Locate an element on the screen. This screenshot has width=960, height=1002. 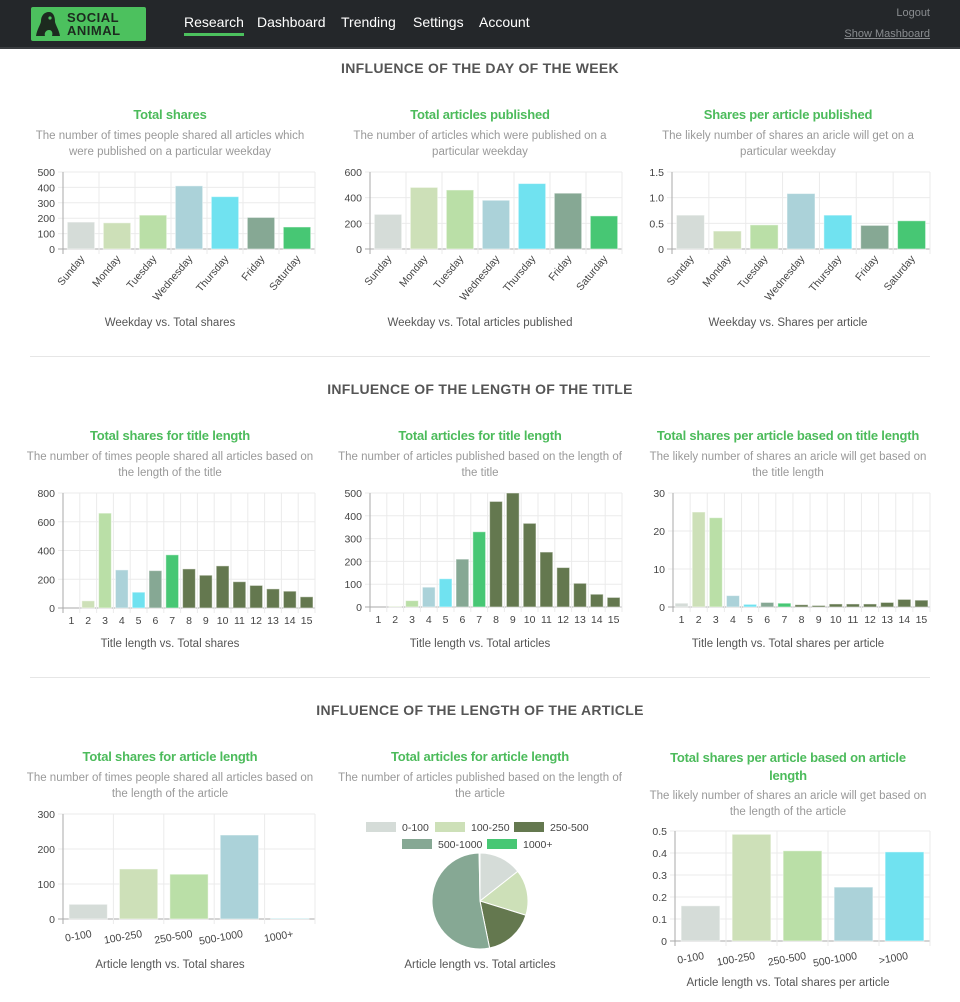
chart-title: Total articles for title length is located at coordinates (480, 435).